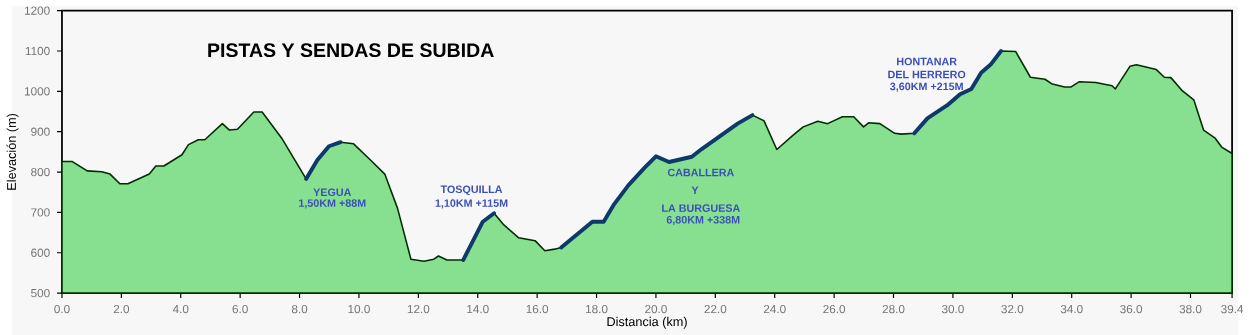 The image size is (1250, 335). Describe the element at coordinates (1190, 309) in the screenshot. I see `x-tick-label: 38.0` at that location.